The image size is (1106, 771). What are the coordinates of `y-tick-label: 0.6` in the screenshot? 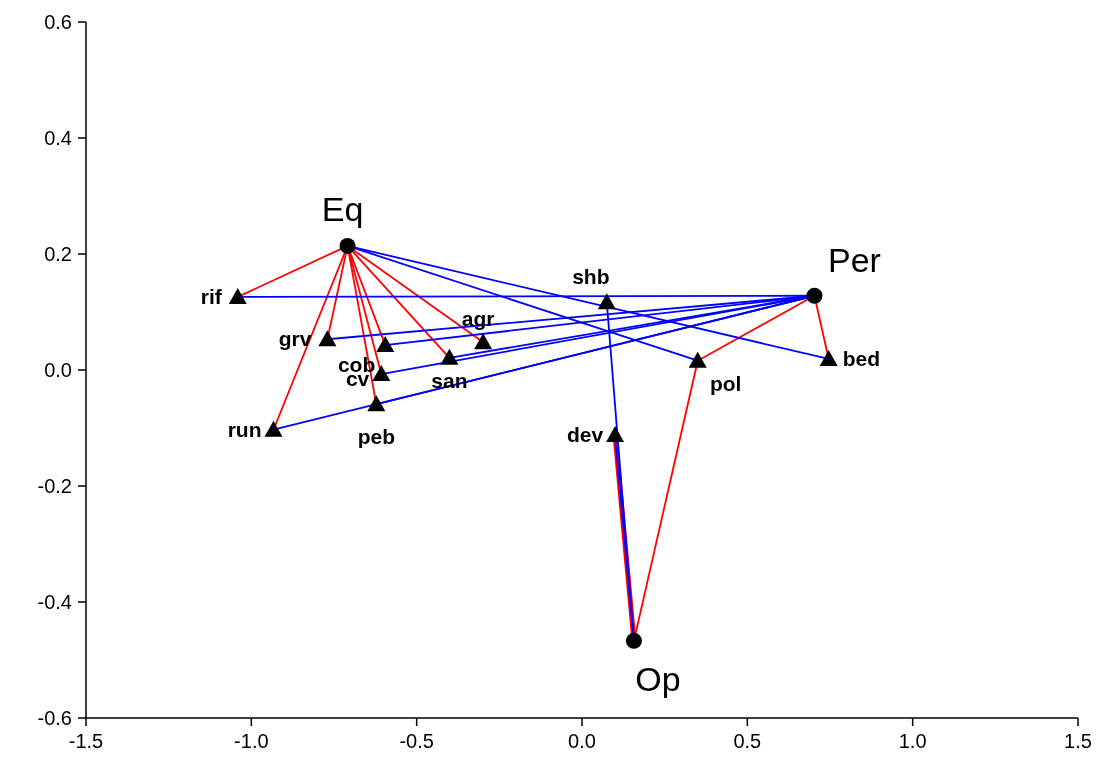 It's located at (58, 22).